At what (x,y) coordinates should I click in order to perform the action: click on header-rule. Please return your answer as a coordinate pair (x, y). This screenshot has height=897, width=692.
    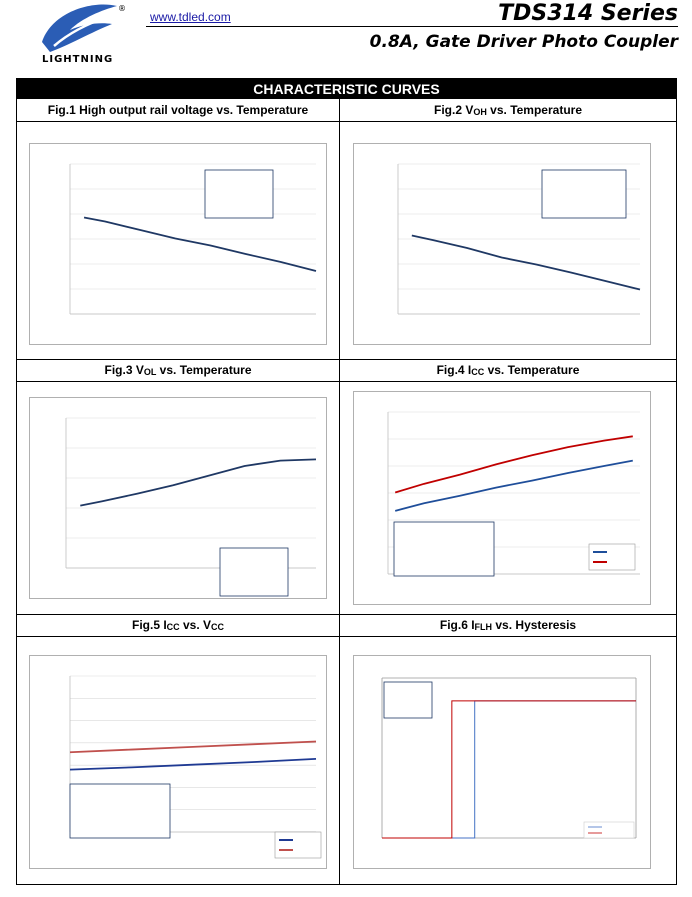
    Looking at the image, I should click on (412, 26).